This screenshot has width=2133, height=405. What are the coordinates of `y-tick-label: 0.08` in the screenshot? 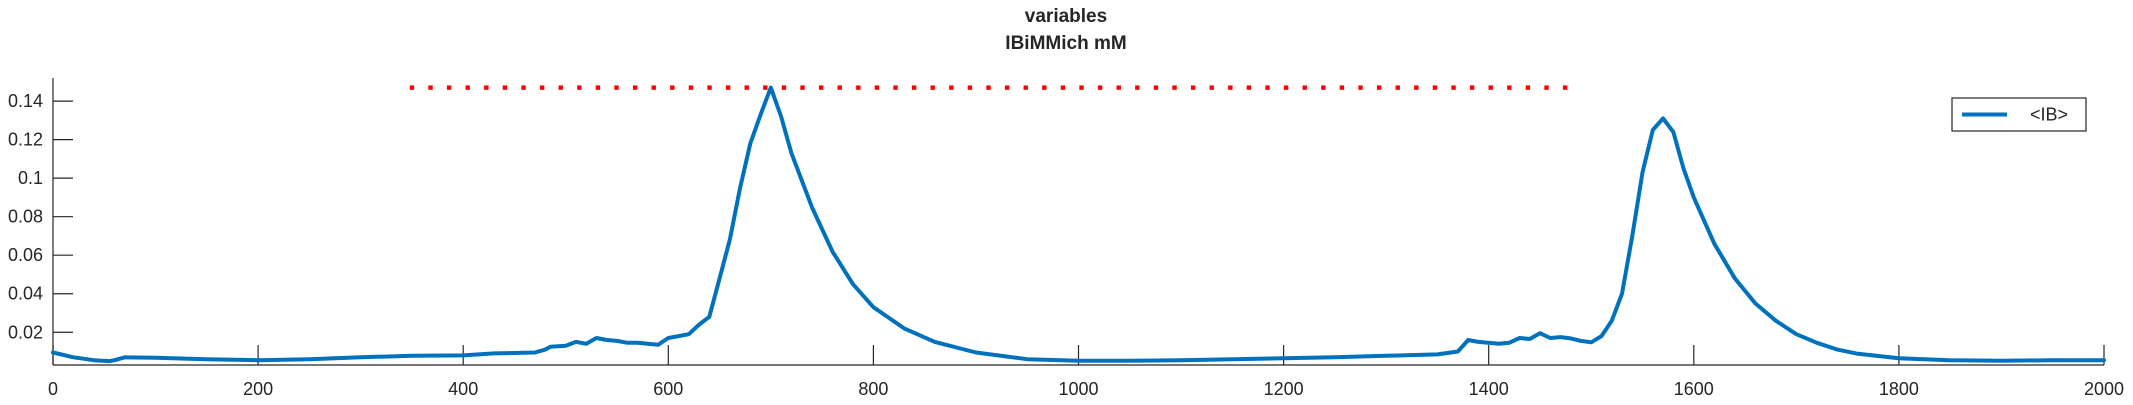 It's located at (25, 217).